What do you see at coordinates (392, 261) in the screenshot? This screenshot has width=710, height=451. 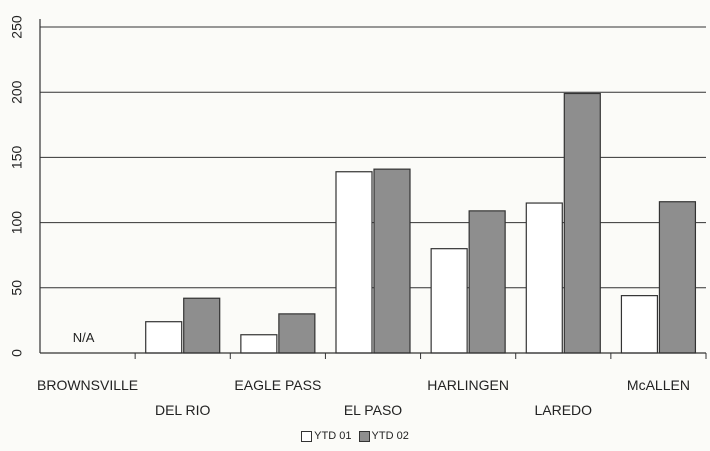 I see `bar-ytd-02-el-paso` at bounding box center [392, 261].